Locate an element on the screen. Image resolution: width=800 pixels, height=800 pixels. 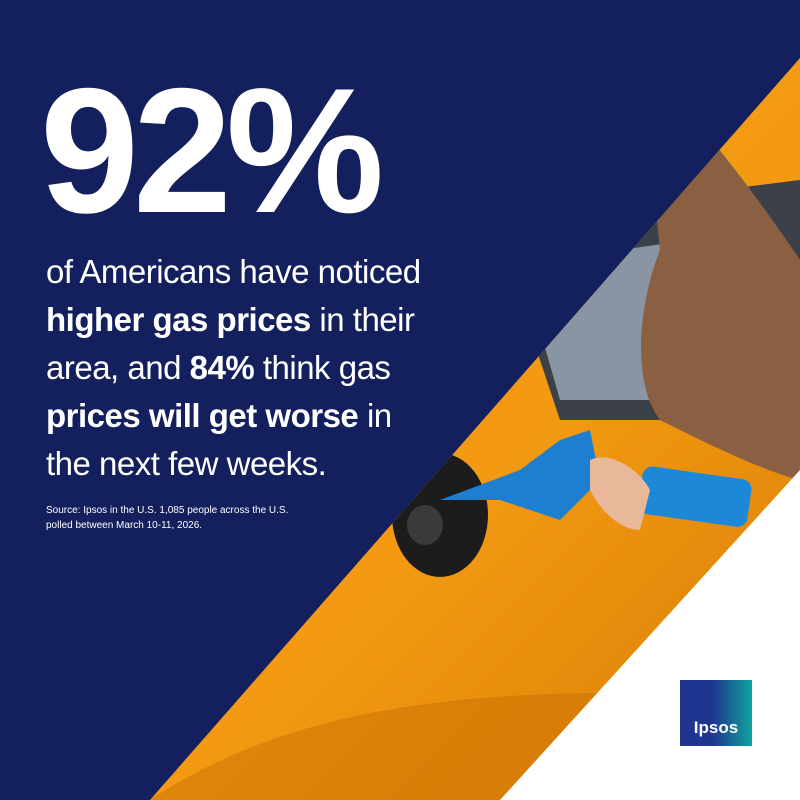
emphasis: higher gas prices is located at coordinates (178, 319).